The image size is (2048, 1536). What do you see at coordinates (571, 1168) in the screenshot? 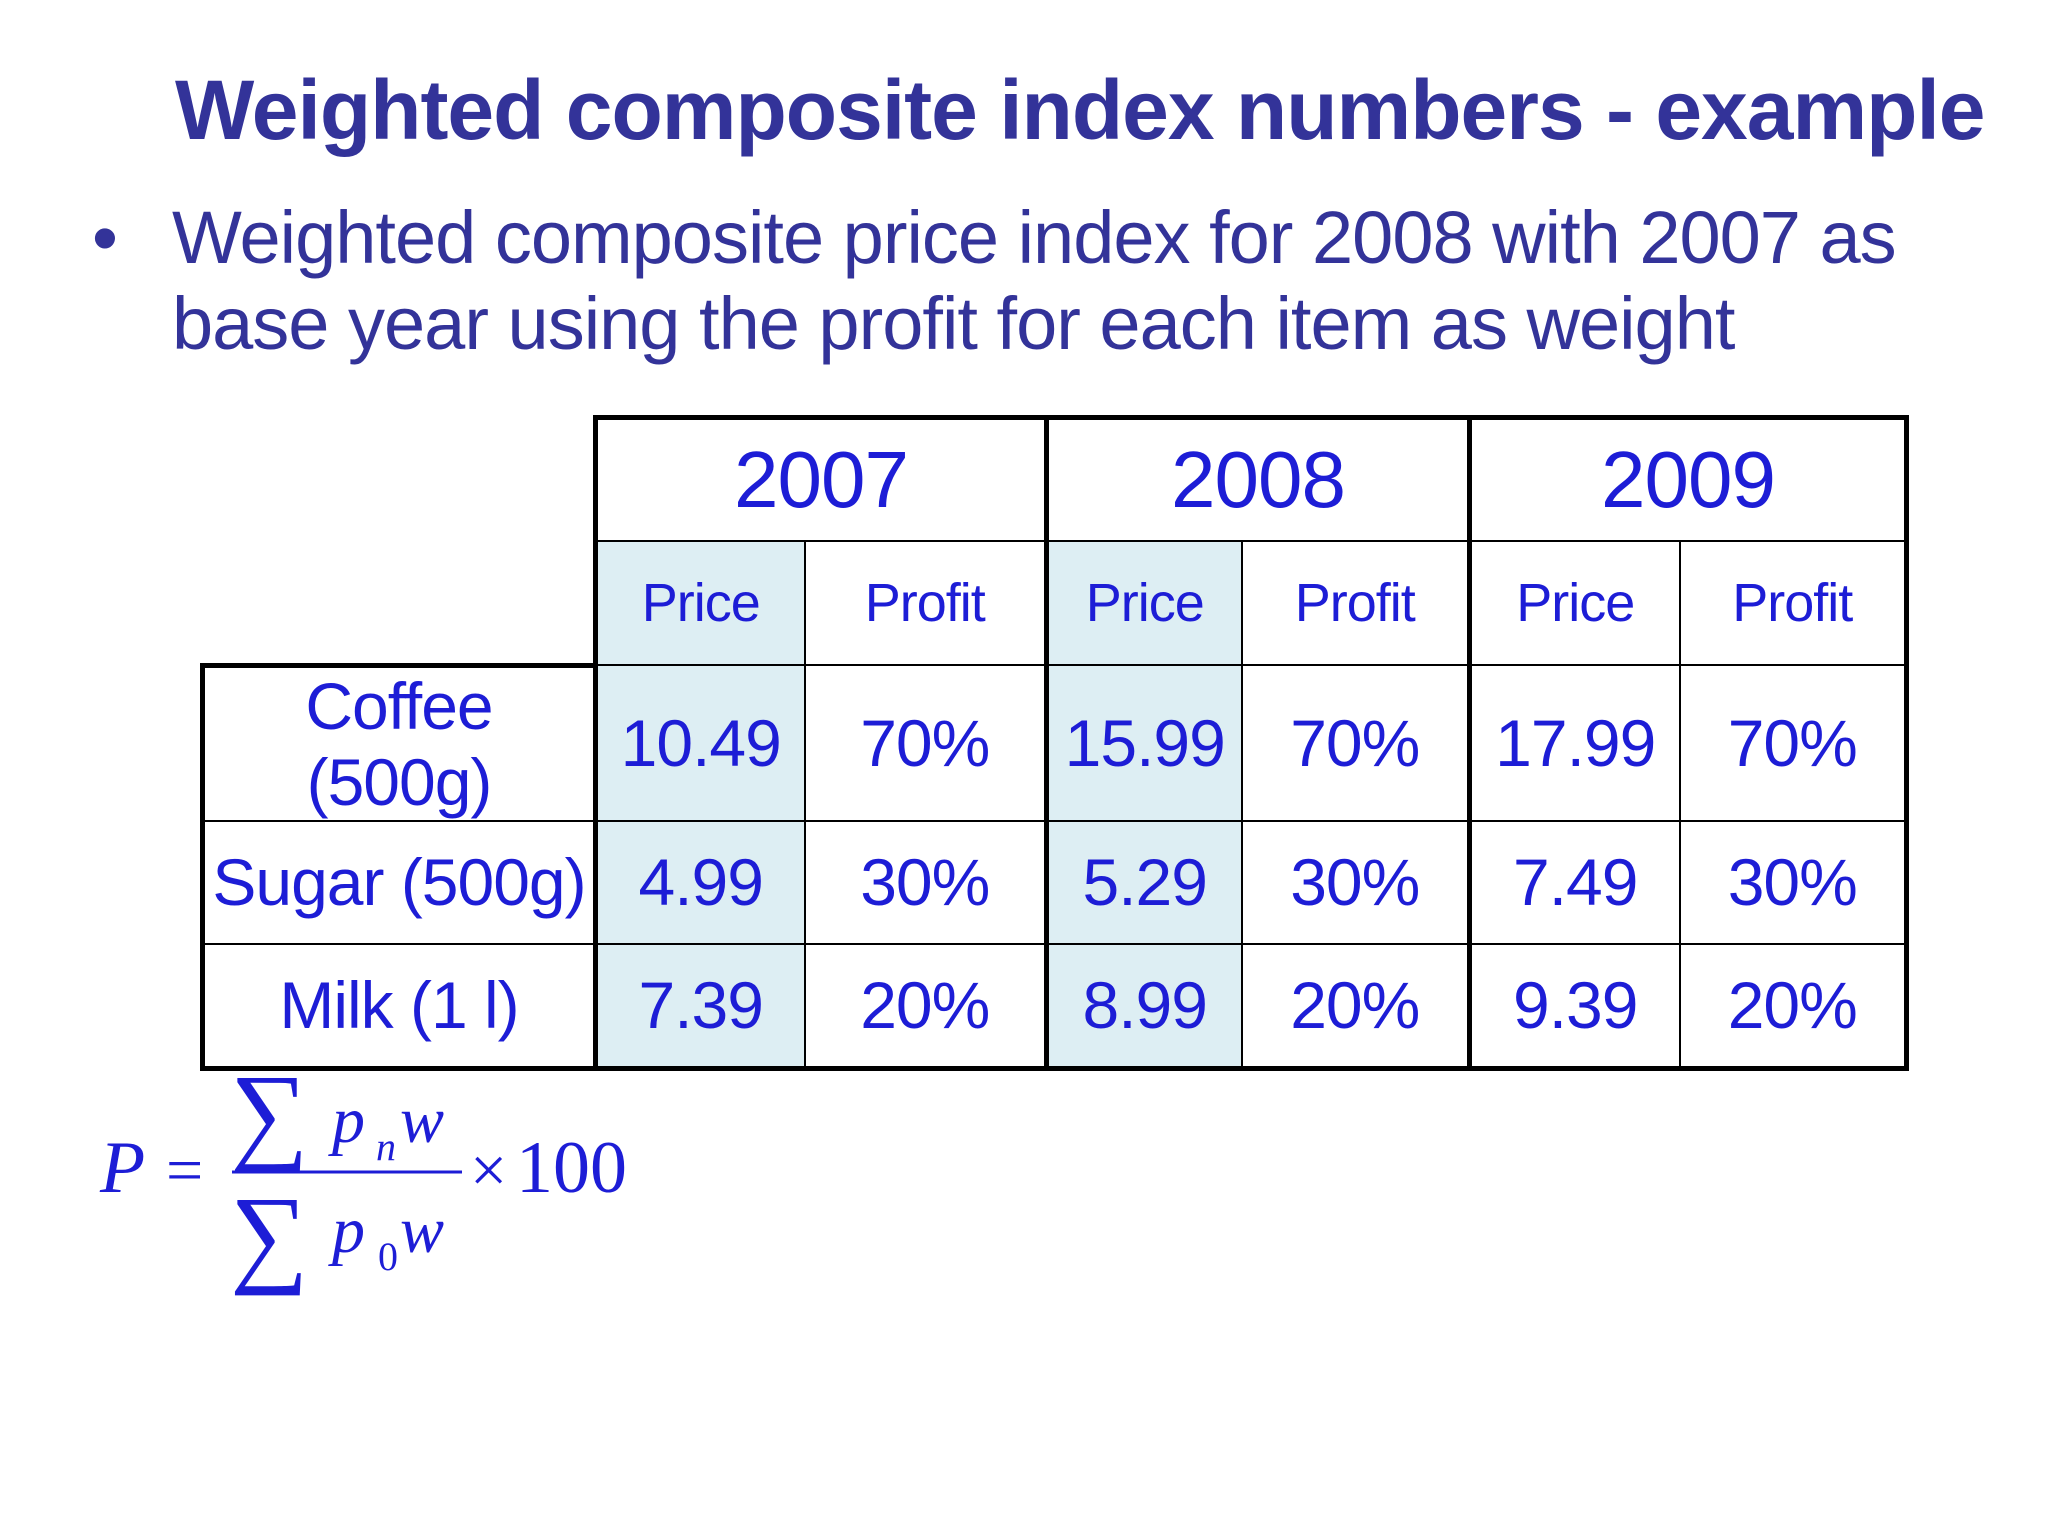
I see `formula-constant: 100` at bounding box center [571, 1168].